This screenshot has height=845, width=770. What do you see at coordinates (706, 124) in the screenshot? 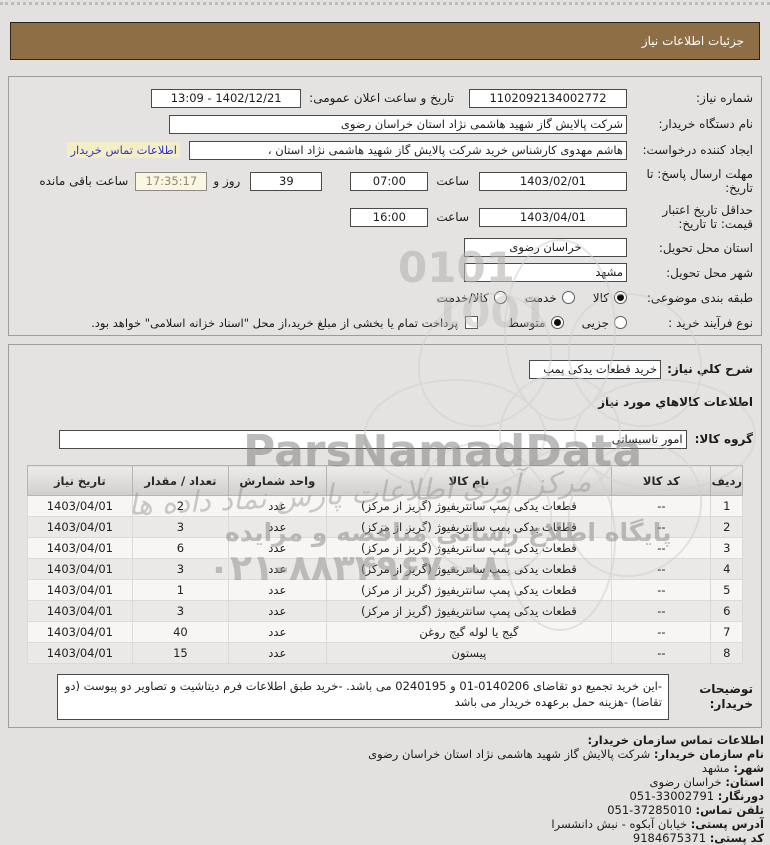
I see `buyer-org-label: نام دستگاه خریدار:` at bounding box center [706, 124].